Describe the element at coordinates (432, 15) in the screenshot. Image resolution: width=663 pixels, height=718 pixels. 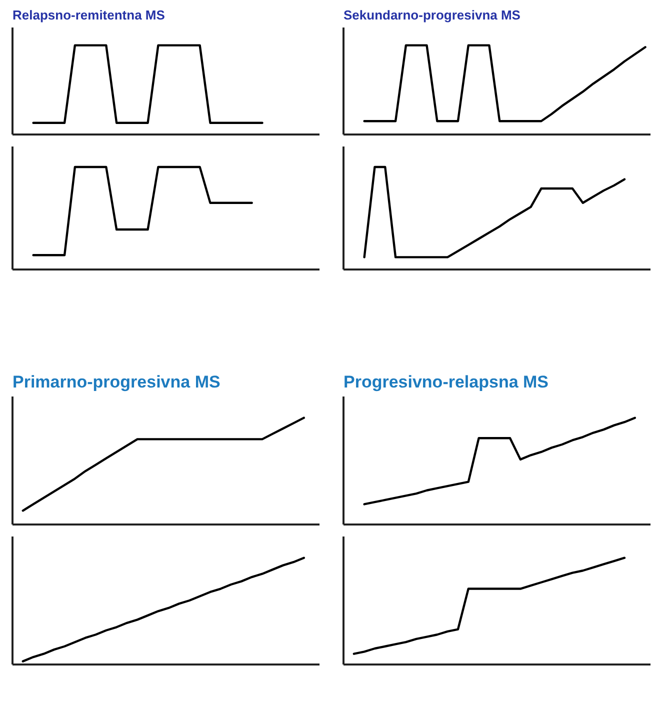
I see `chart-title: Sekundarno-progresivna MS` at that location.